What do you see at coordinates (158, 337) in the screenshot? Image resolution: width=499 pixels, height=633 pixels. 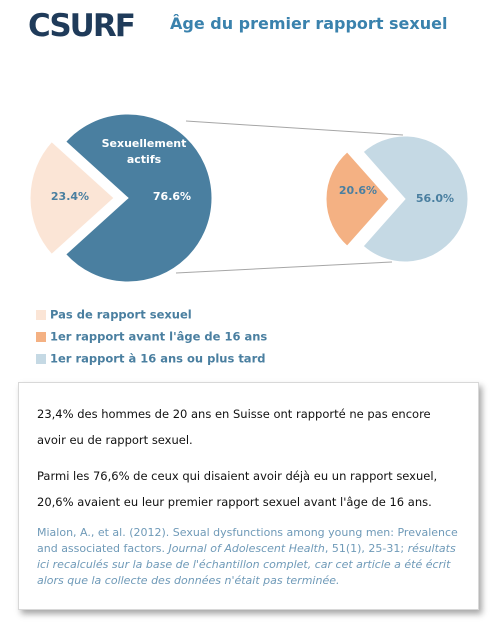 I see `legend-label: 1er rapport avant l'âge de 16 ans` at bounding box center [158, 337].